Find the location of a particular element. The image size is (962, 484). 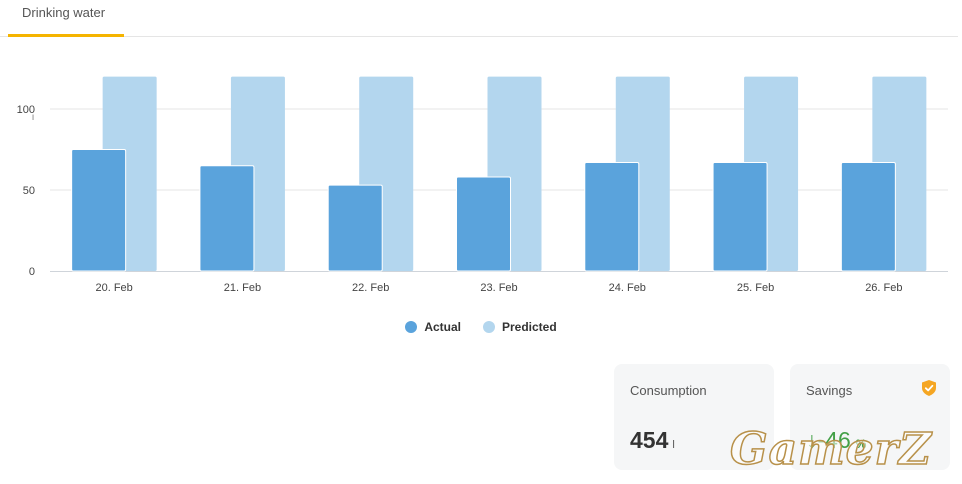

chart-legend: Actual Predicted is located at coordinates (481, 327).